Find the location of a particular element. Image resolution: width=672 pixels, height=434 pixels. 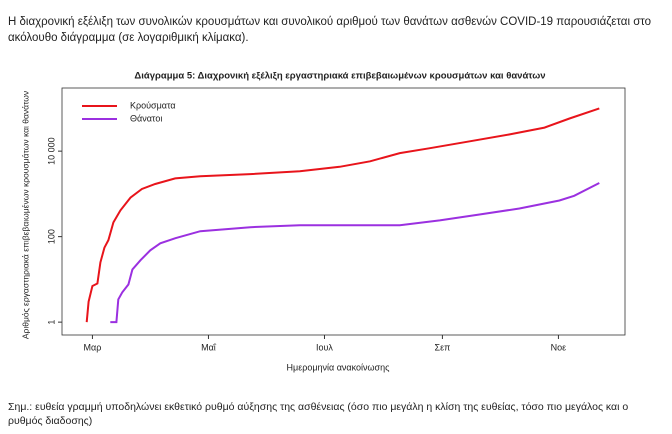

x-tick-label: Νοε is located at coordinates (559, 347).